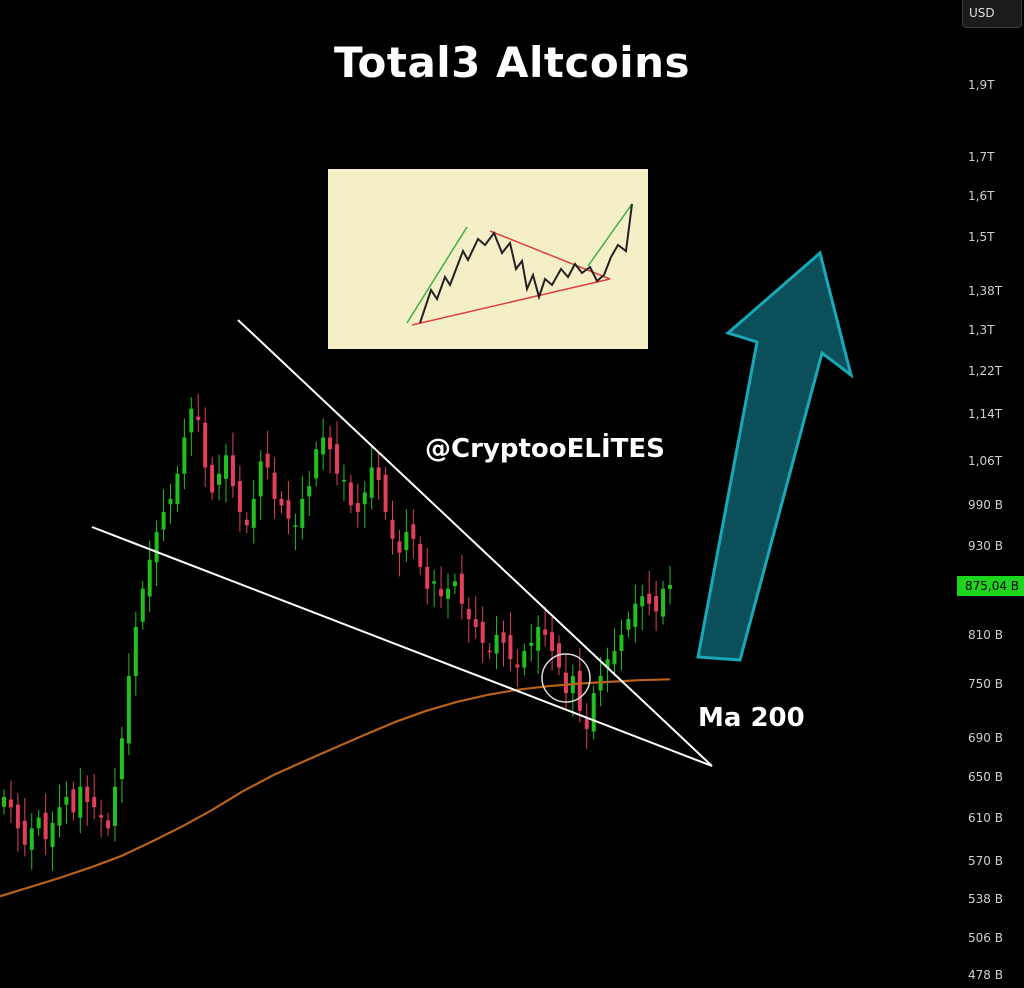 The height and width of the screenshot is (988, 1024). What do you see at coordinates (545, 449) in the screenshot?
I see `watermark-text: @CryptooELİTES` at bounding box center [545, 449].